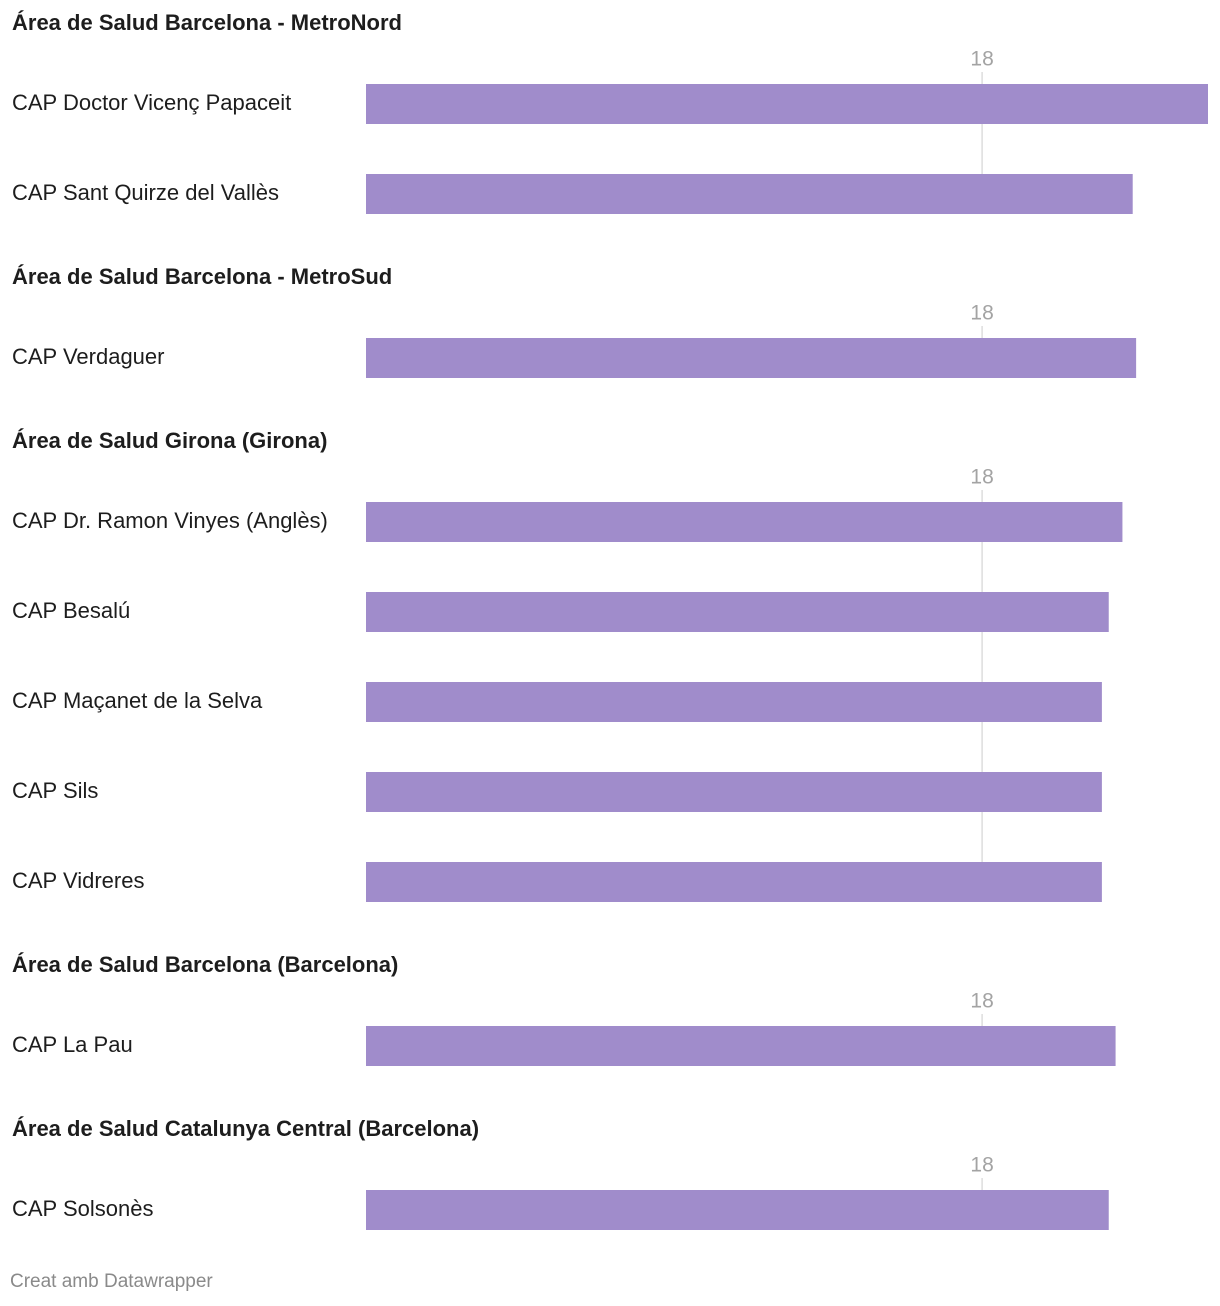 The width and height of the screenshot is (1220, 1306). I want to click on category-label: CAP Dr. Ramon Vinyes (Anglès), so click(170, 520).